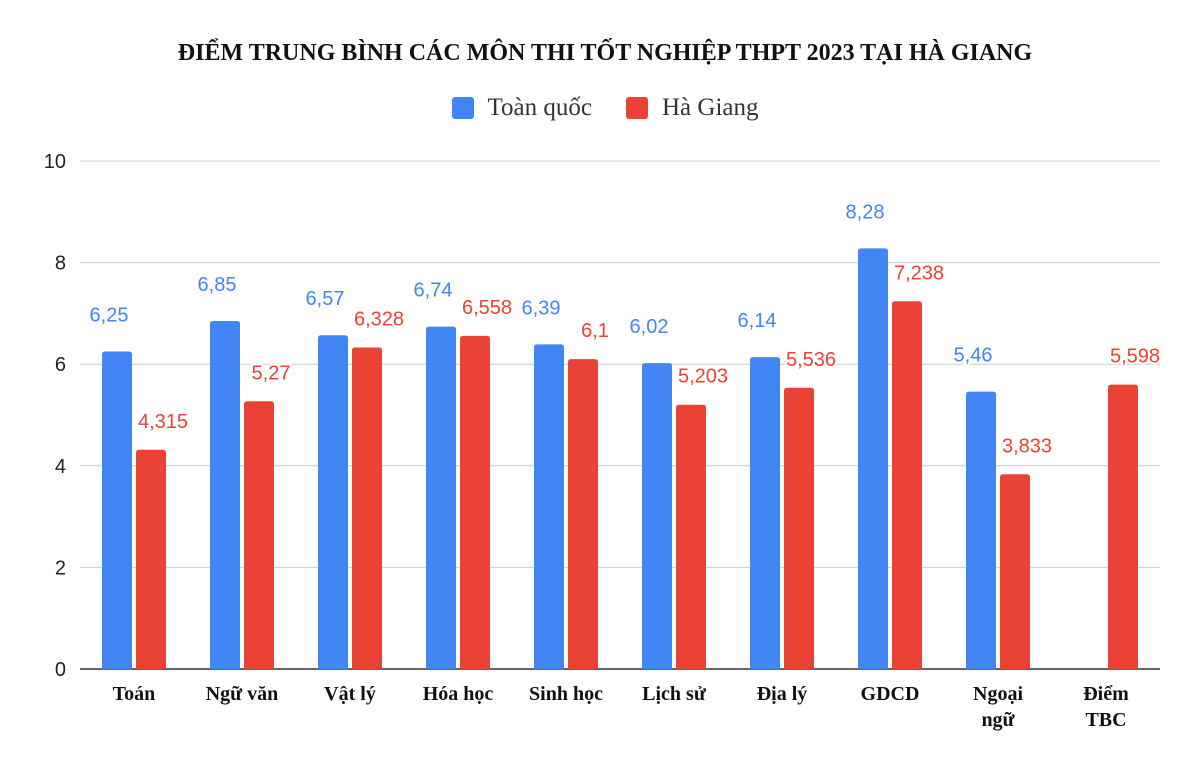 The image size is (1200, 757). Describe the element at coordinates (1106, 694) in the screenshot. I see `x-tick-label-line: Điểm` at that location.